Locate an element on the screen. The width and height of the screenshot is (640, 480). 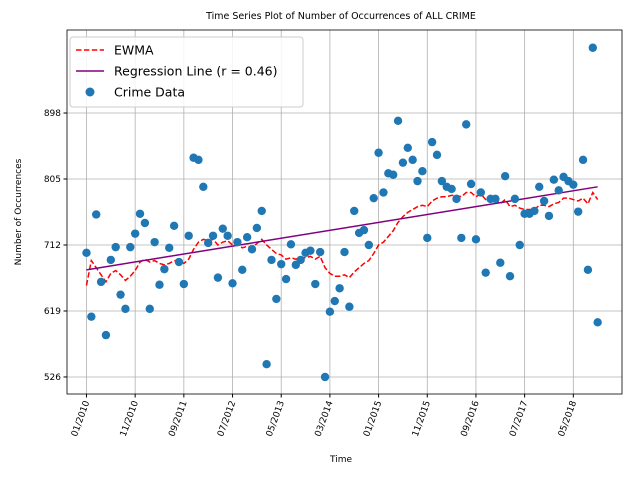
y-tick-label: 805 is located at coordinates (52, 180).